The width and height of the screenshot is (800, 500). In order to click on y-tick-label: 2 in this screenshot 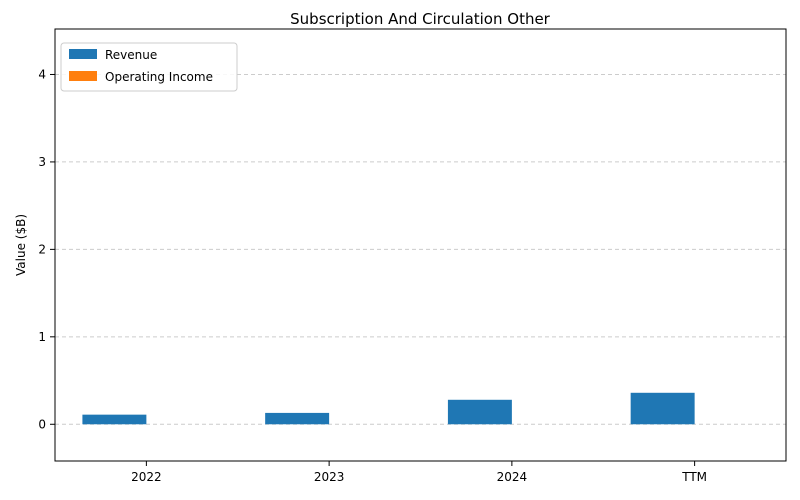, I will do `click(42, 249)`.